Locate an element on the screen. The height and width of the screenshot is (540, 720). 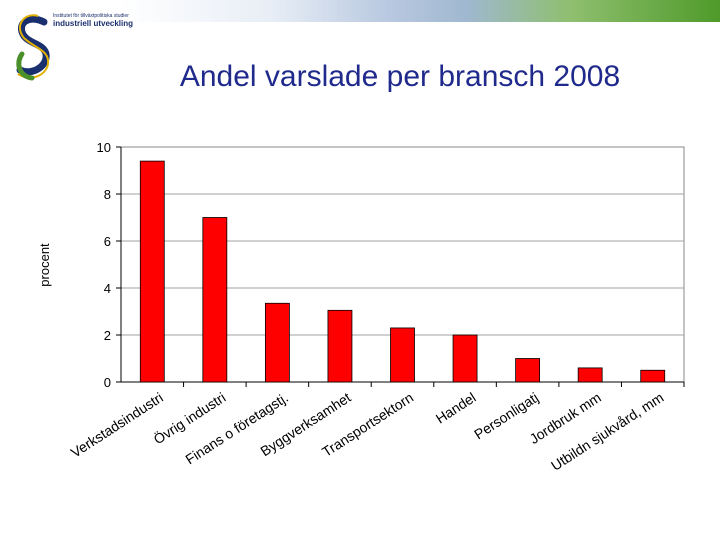
chart-title-text: Andel varslade per bransch 2008 is located at coordinates (400, 76).